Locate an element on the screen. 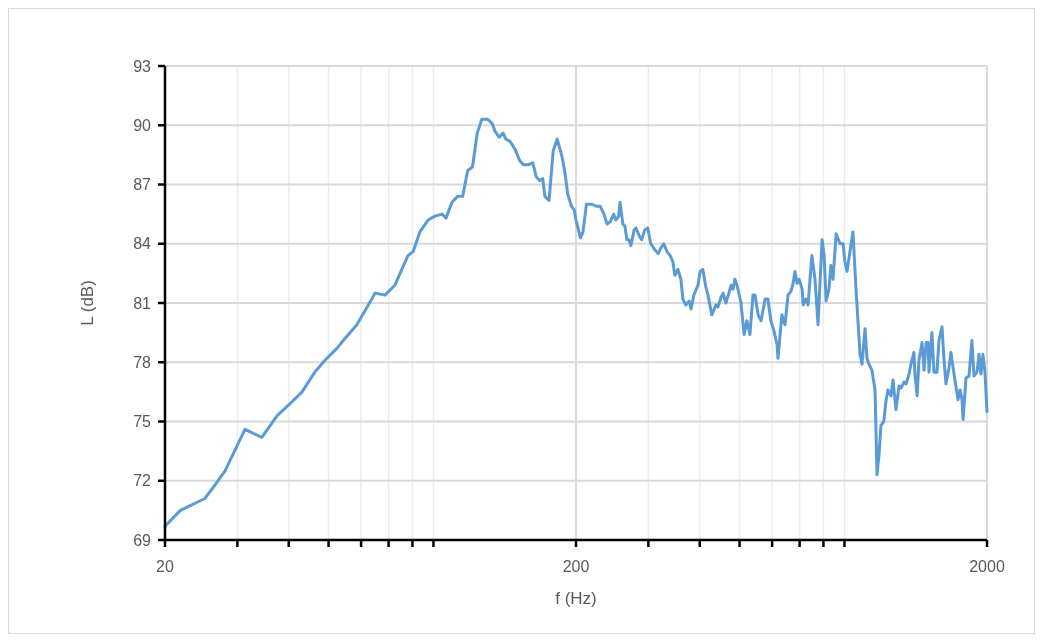 Image resolution: width=1043 pixels, height=642 pixels. y-tick-label: 78 is located at coordinates (142, 362).